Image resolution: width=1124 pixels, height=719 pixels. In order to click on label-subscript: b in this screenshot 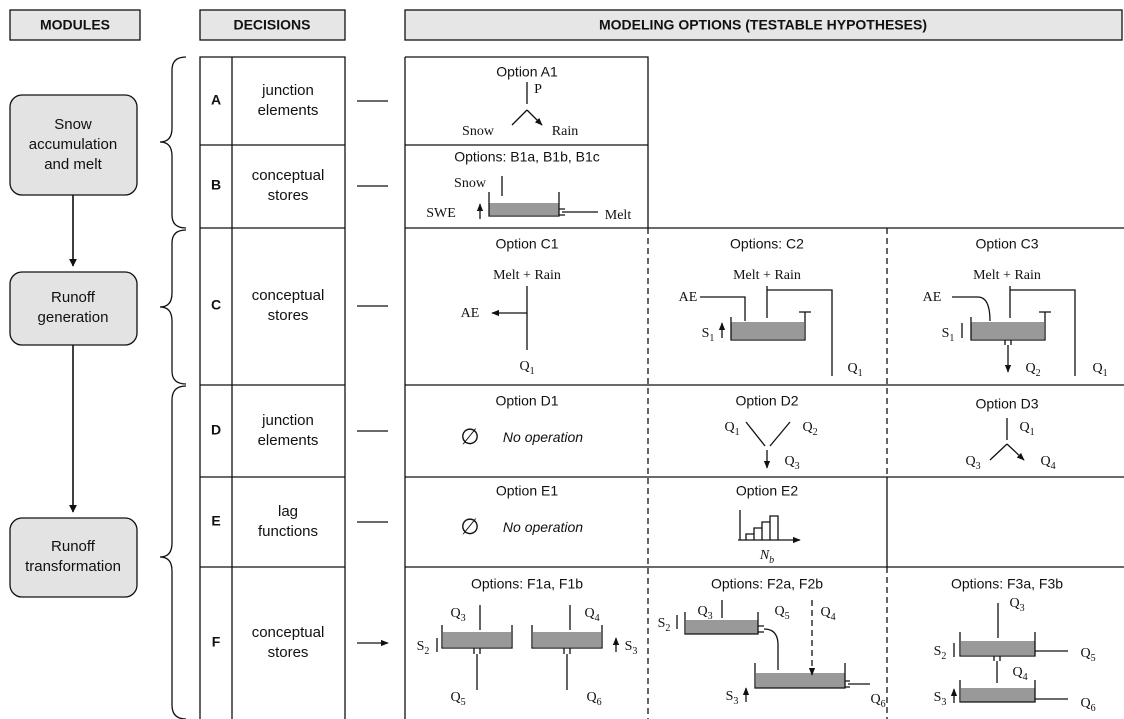, I will do `click(771, 560)`.